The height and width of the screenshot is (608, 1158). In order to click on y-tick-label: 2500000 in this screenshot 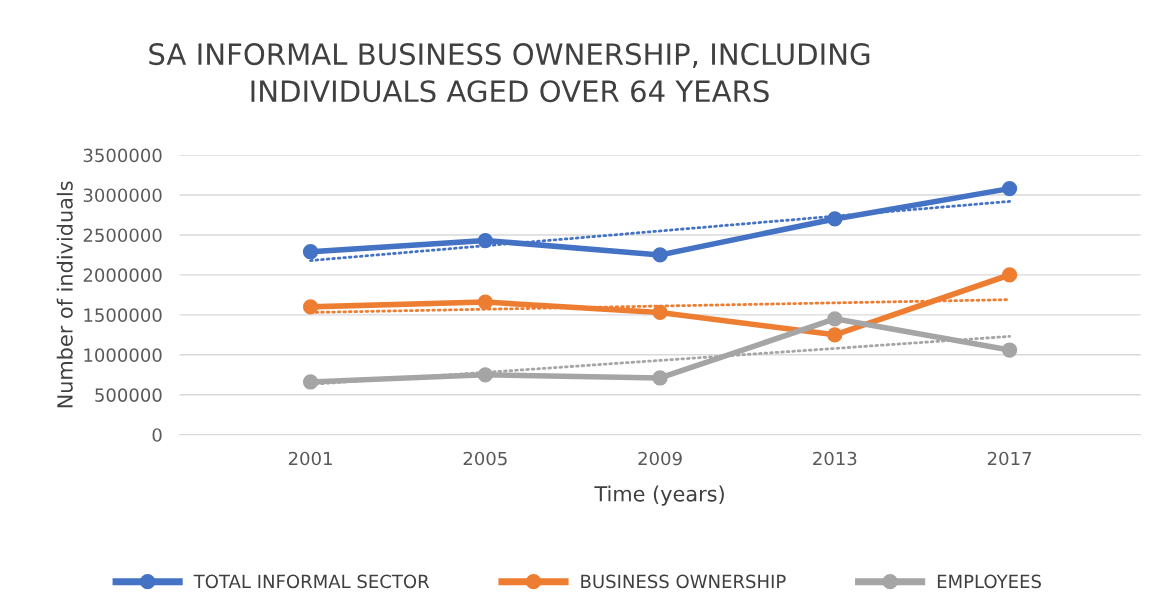, I will do `click(122, 235)`.